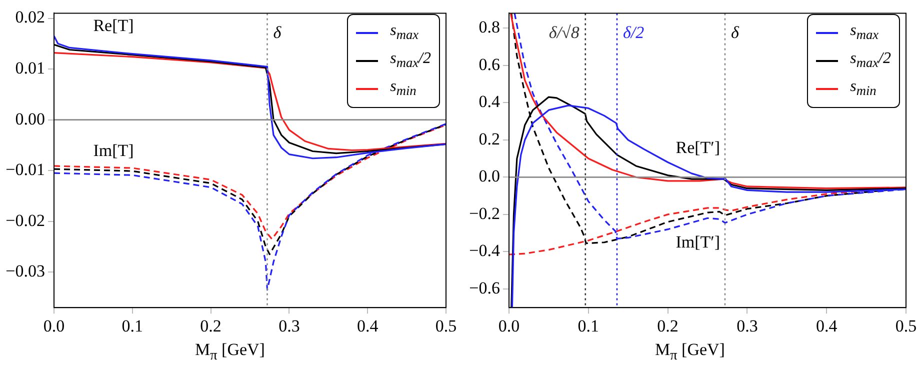 This screenshot has width=921, height=391. What do you see at coordinates (698, 242) in the screenshot?
I see `annotation: Im[T′]` at bounding box center [698, 242].